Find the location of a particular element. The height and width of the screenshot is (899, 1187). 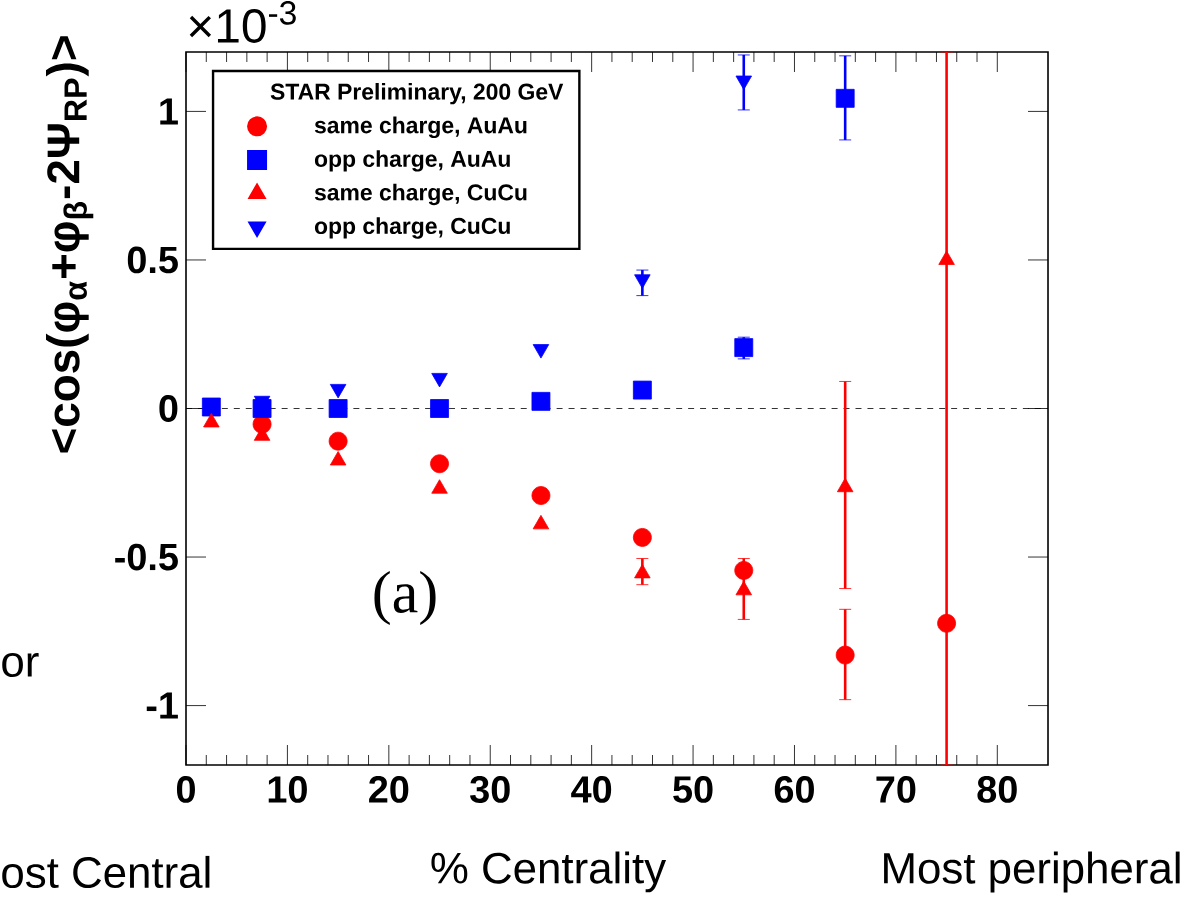

y-tick-label: -0.5 is located at coordinates (146, 557).